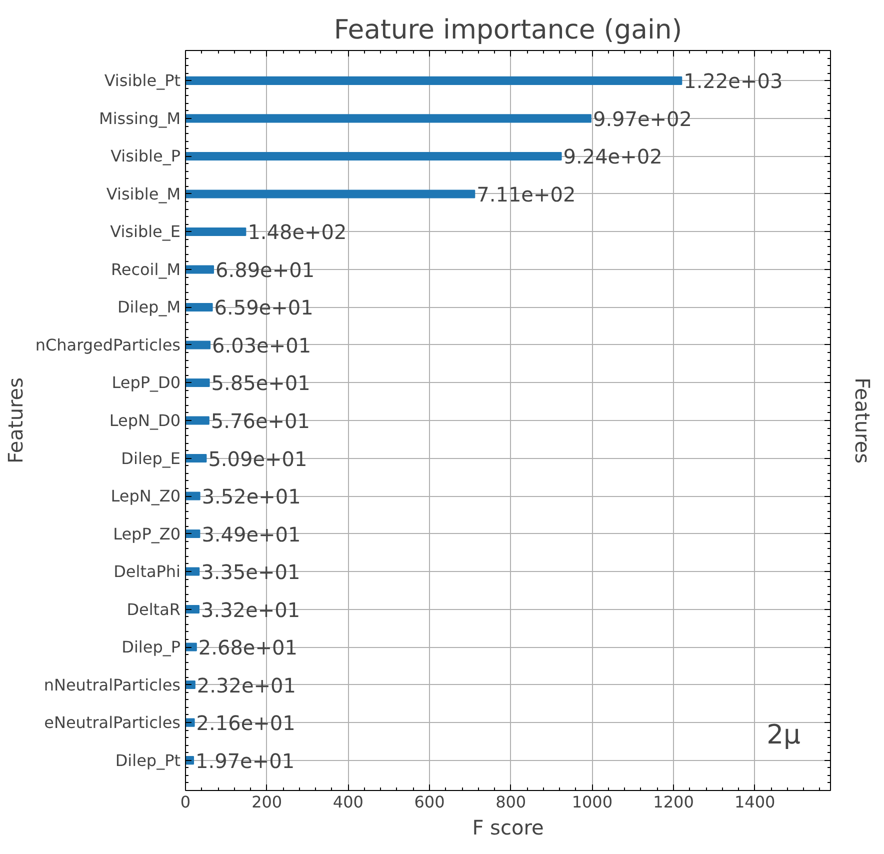 This screenshot has width=884, height=854. What do you see at coordinates (112, 684) in the screenshot?
I see `y-tick-label: nNeutralParticles` at bounding box center [112, 684].